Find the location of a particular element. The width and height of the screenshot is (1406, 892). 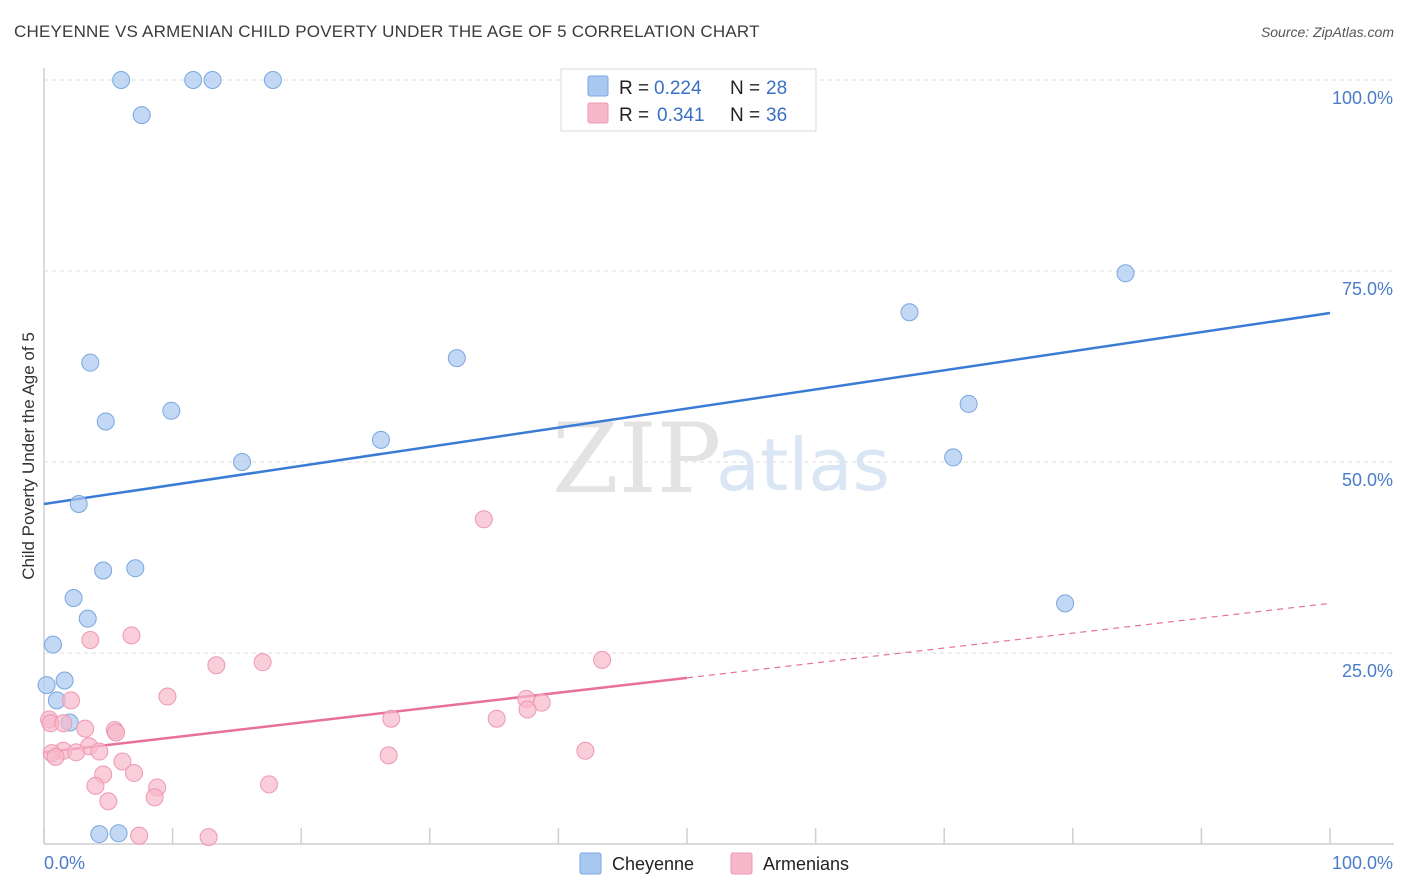

trend-line-extension is located at coordinates (1008, 640).